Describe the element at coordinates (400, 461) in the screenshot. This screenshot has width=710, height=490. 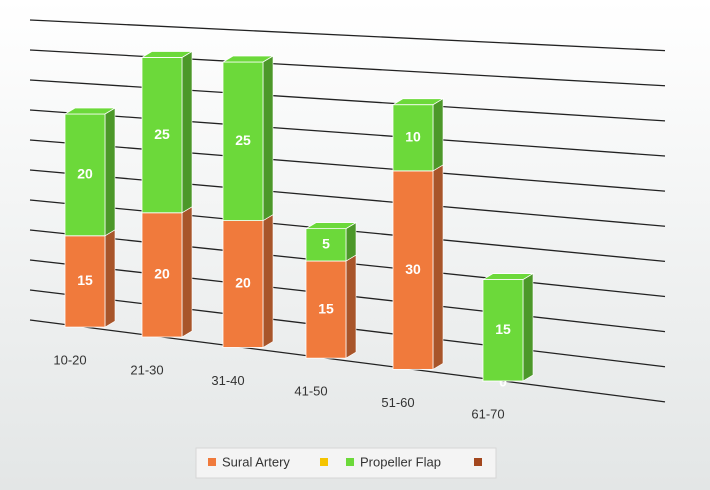
I see `legend-label: Propeller Flap` at that location.